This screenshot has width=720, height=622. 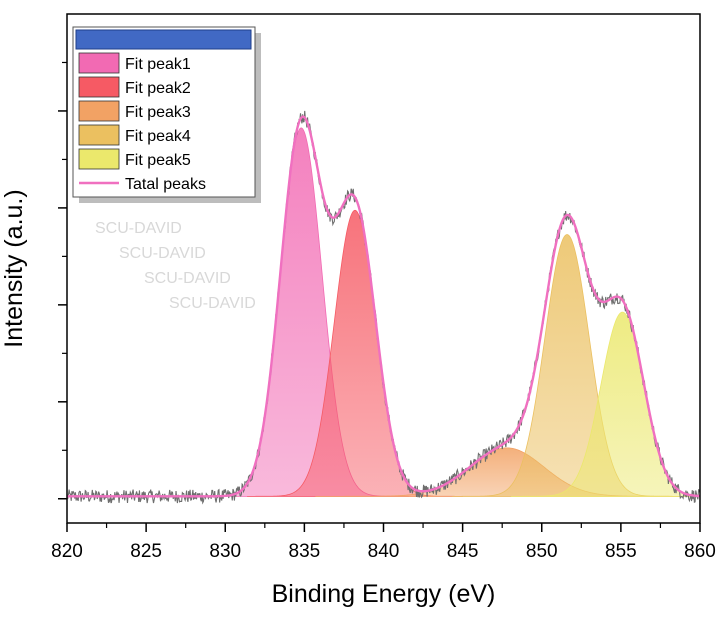 What do you see at coordinates (158, 112) in the screenshot?
I see `legend-label: Fit peak3` at bounding box center [158, 112].